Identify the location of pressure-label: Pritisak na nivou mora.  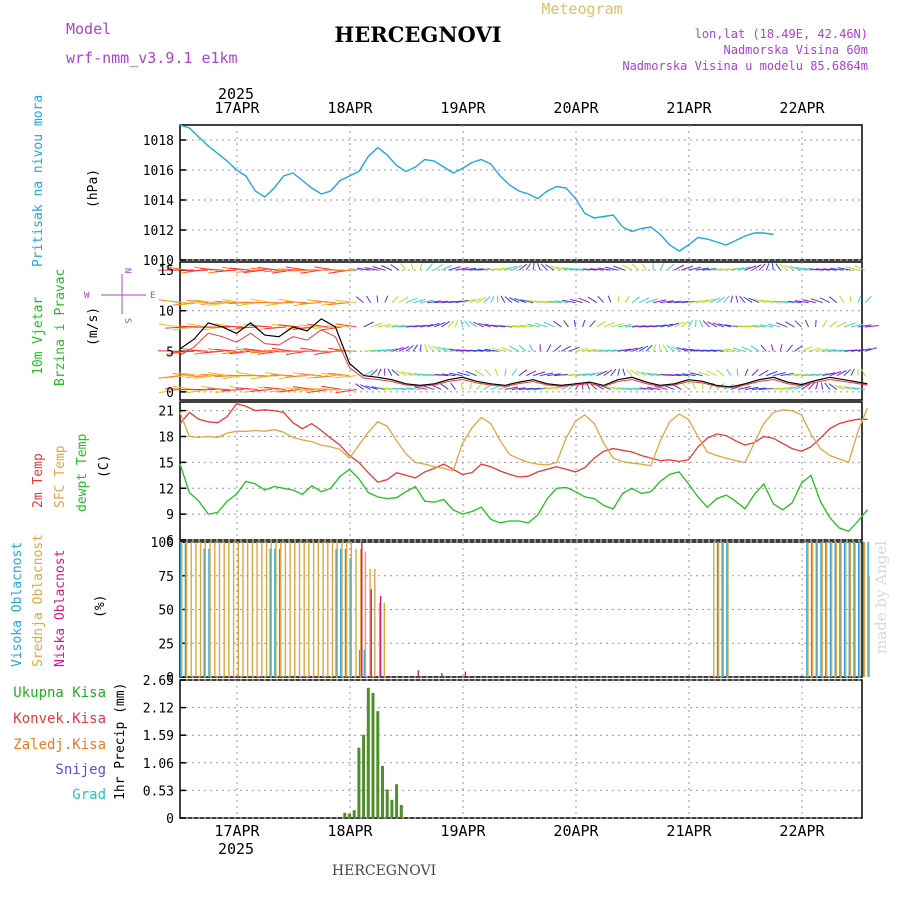
(38, 181).